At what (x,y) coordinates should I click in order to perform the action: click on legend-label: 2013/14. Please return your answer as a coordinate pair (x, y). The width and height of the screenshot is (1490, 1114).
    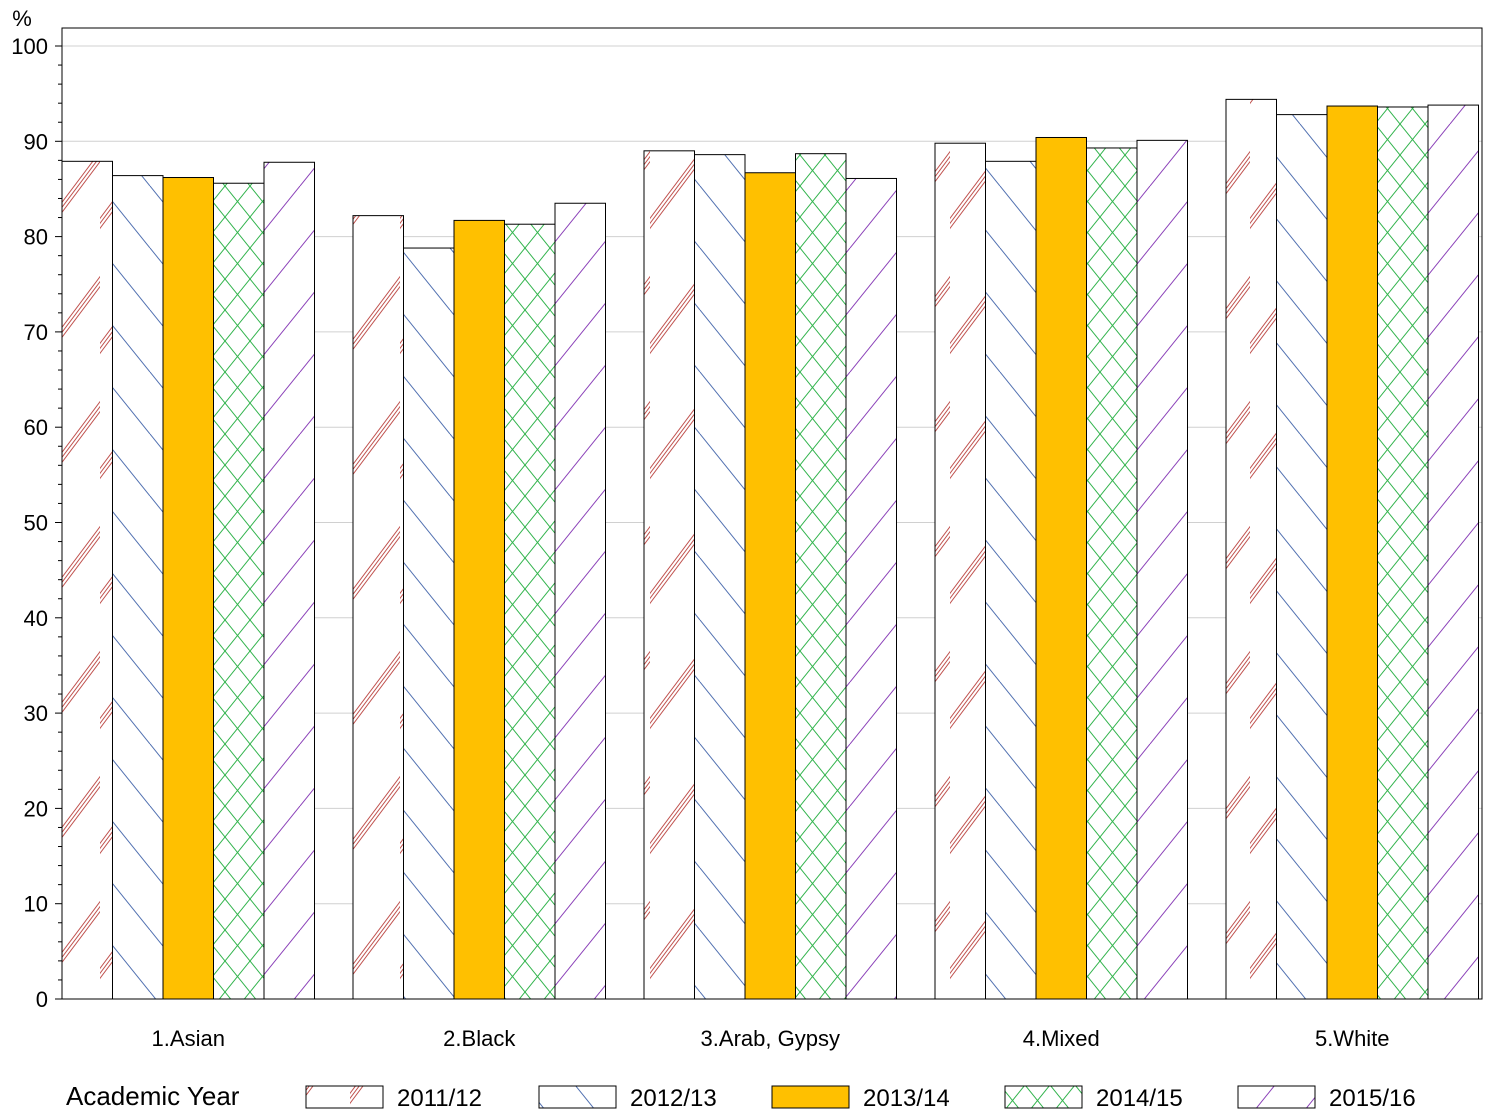
    Looking at the image, I should click on (906, 1098).